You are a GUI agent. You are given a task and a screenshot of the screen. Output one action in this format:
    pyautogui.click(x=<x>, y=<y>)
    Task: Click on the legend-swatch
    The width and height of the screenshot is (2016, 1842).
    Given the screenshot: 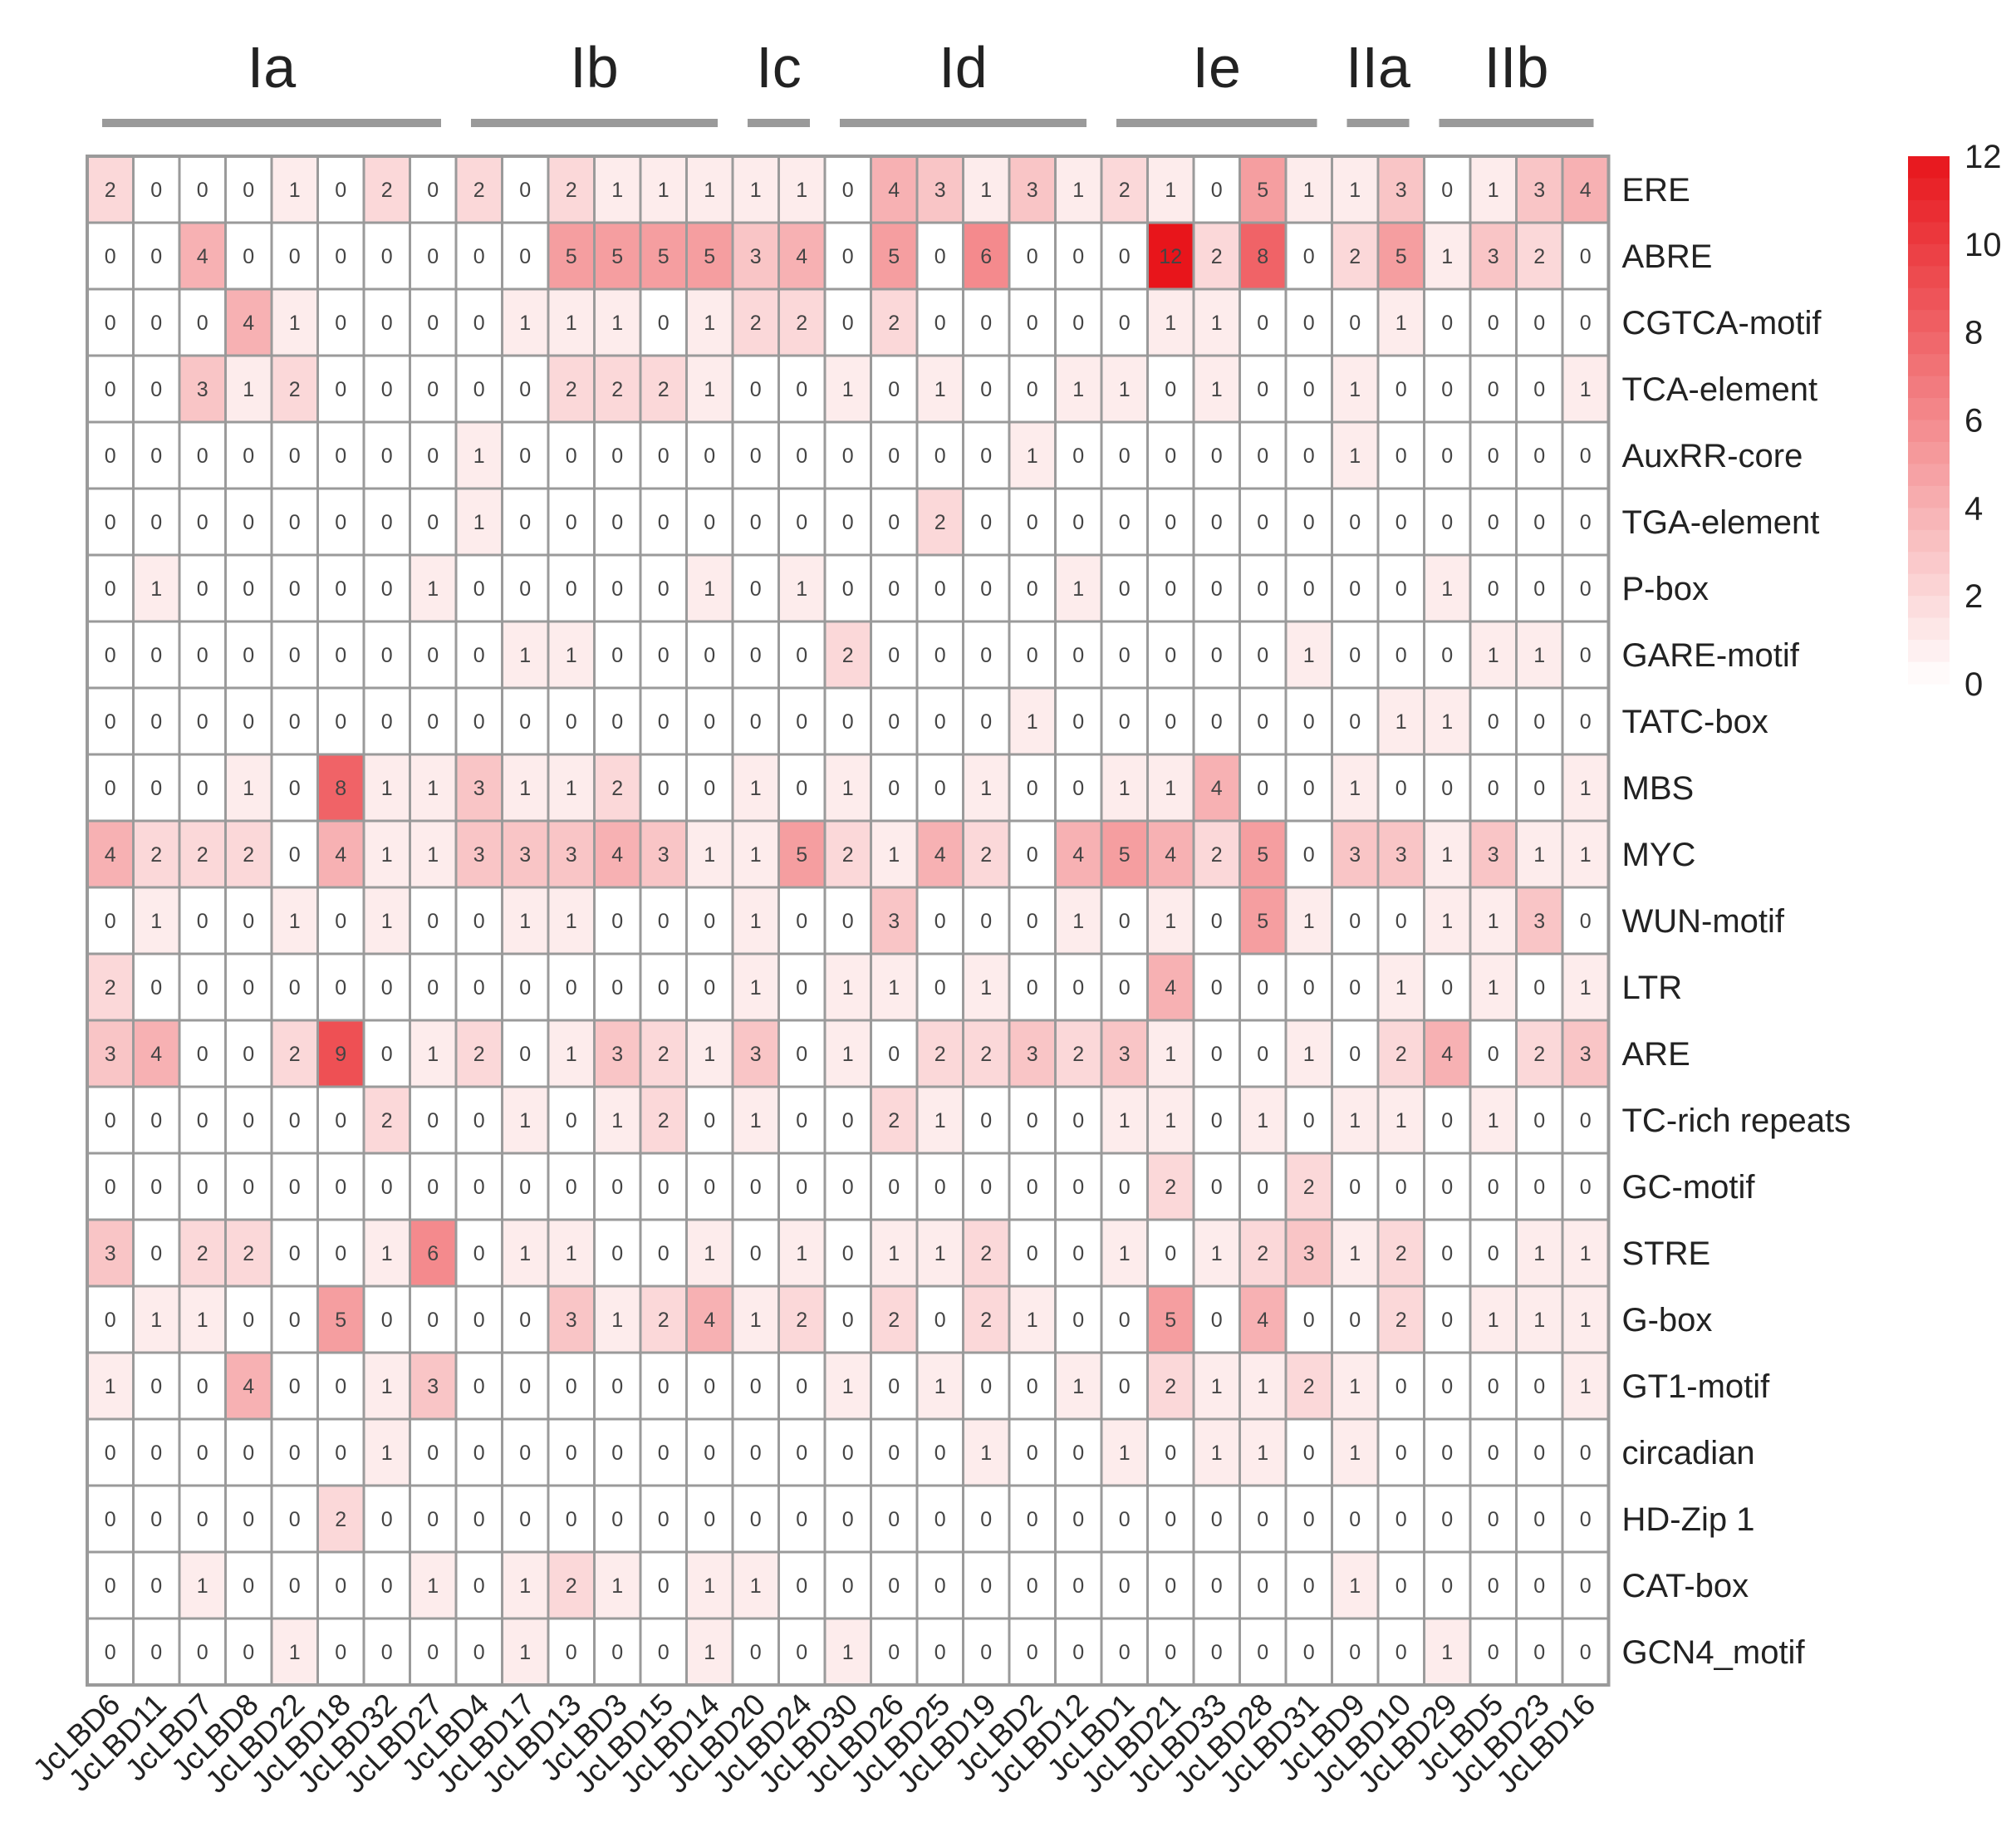 What is the action you would take?
    pyautogui.click(x=1929, y=299)
    